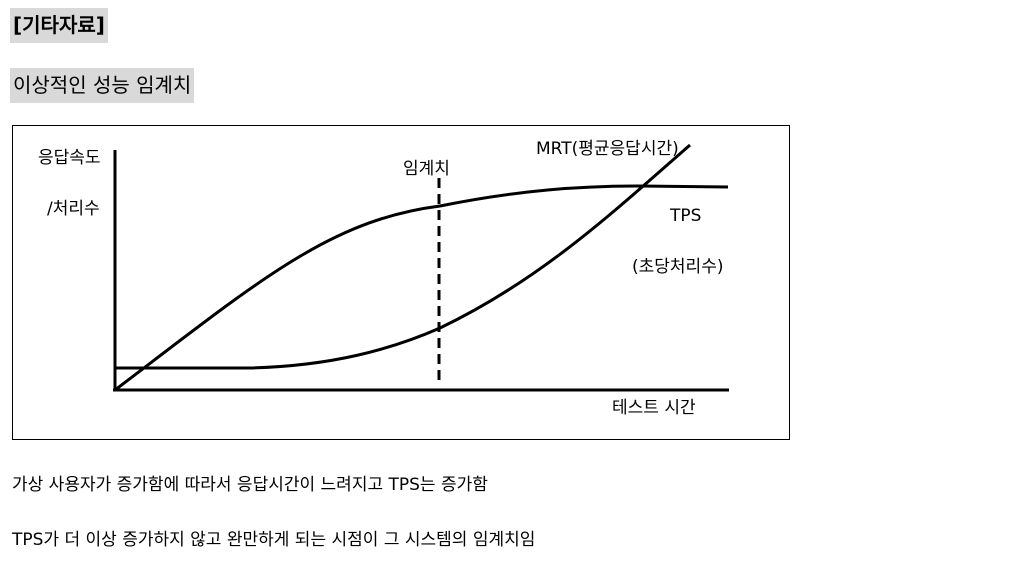  I want to click on subtitle: 이상적인 성능 임계치, so click(102, 85).